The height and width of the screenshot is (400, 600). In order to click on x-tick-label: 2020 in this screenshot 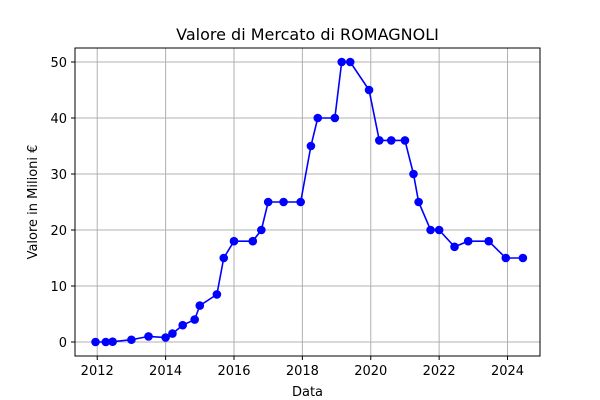, I will do `click(370, 371)`.